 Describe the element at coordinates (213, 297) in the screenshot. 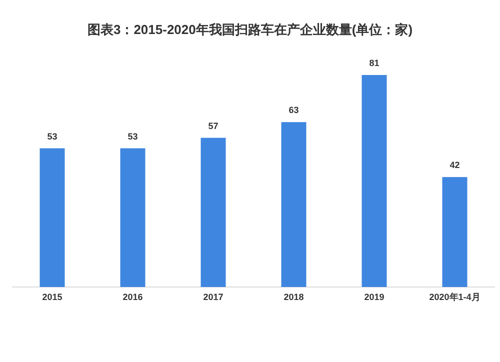

I see `x-tick-label: 2017` at that location.